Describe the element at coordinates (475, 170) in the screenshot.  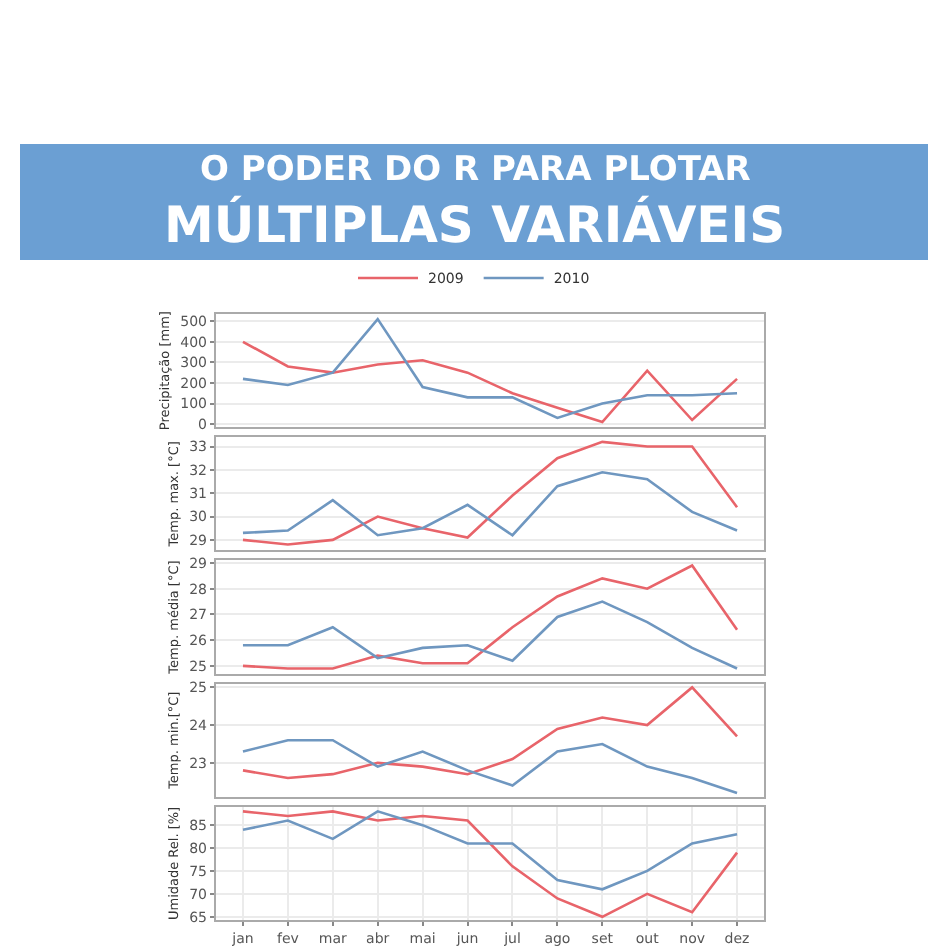
I see `chart-title: O PODER DO R PARA PLOTAR` at that location.